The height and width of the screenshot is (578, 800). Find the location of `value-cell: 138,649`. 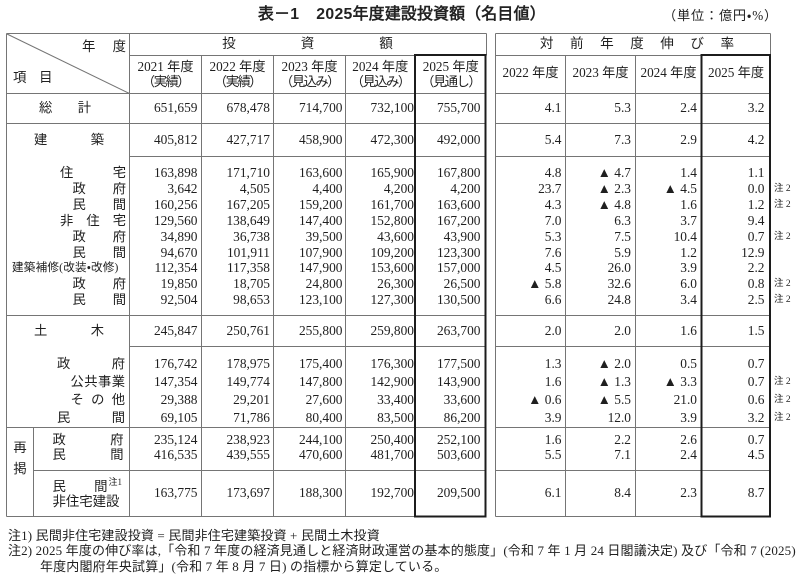

value-cell: 138,649 is located at coordinates (248, 220).